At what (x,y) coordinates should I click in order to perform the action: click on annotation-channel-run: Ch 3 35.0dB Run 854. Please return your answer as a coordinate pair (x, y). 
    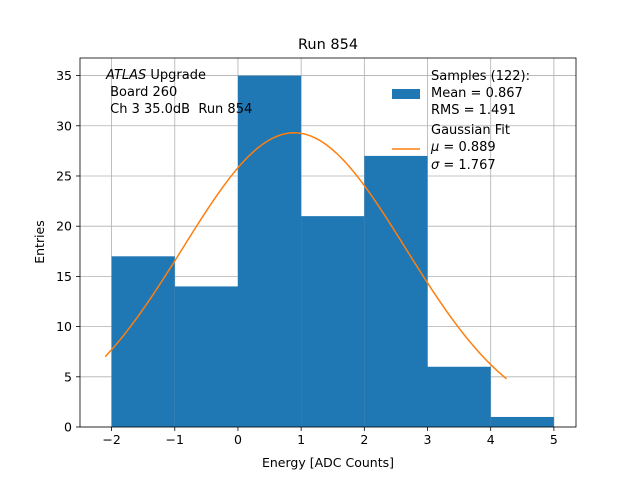
    Looking at the image, I should click on (179, 109).